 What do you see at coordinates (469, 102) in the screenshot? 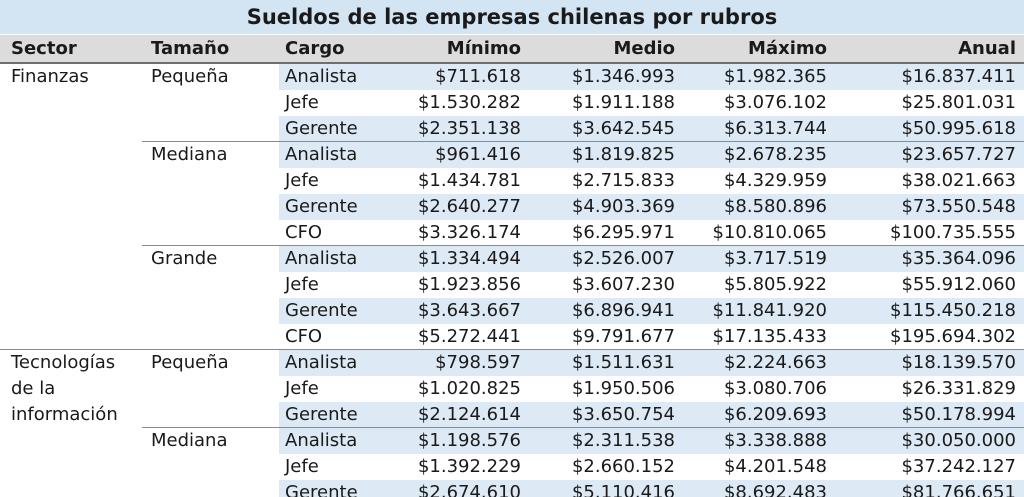
I see `minimo-cell: $1.530.282` at bounding box center [469, 102].